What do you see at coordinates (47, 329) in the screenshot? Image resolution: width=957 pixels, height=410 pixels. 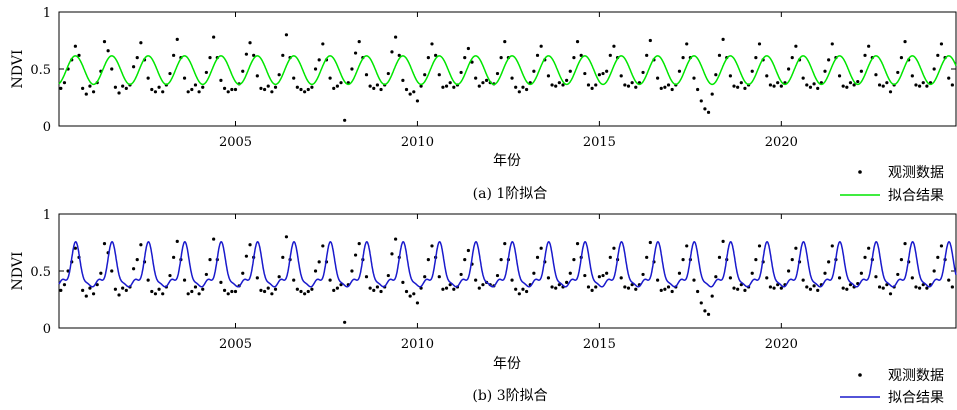 I see `y-tick-label: 0` at bounding box center [47, 329].